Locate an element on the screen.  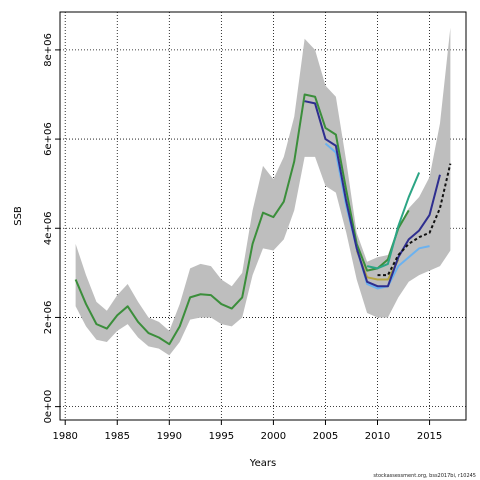
x-tick-label: 1990 is located at coordinates (169, 436).